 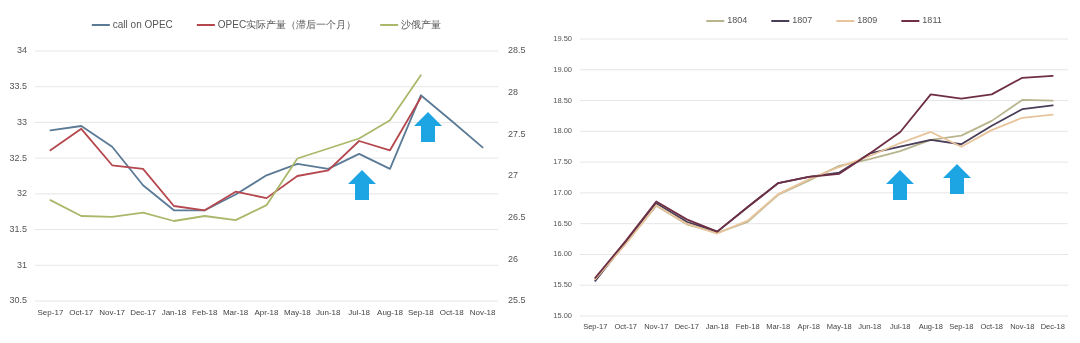 What do you see at coordinates (517, 133) in the screenshot?
I see `y2-tick-label: 27.5` at bounding box center [517, 133].